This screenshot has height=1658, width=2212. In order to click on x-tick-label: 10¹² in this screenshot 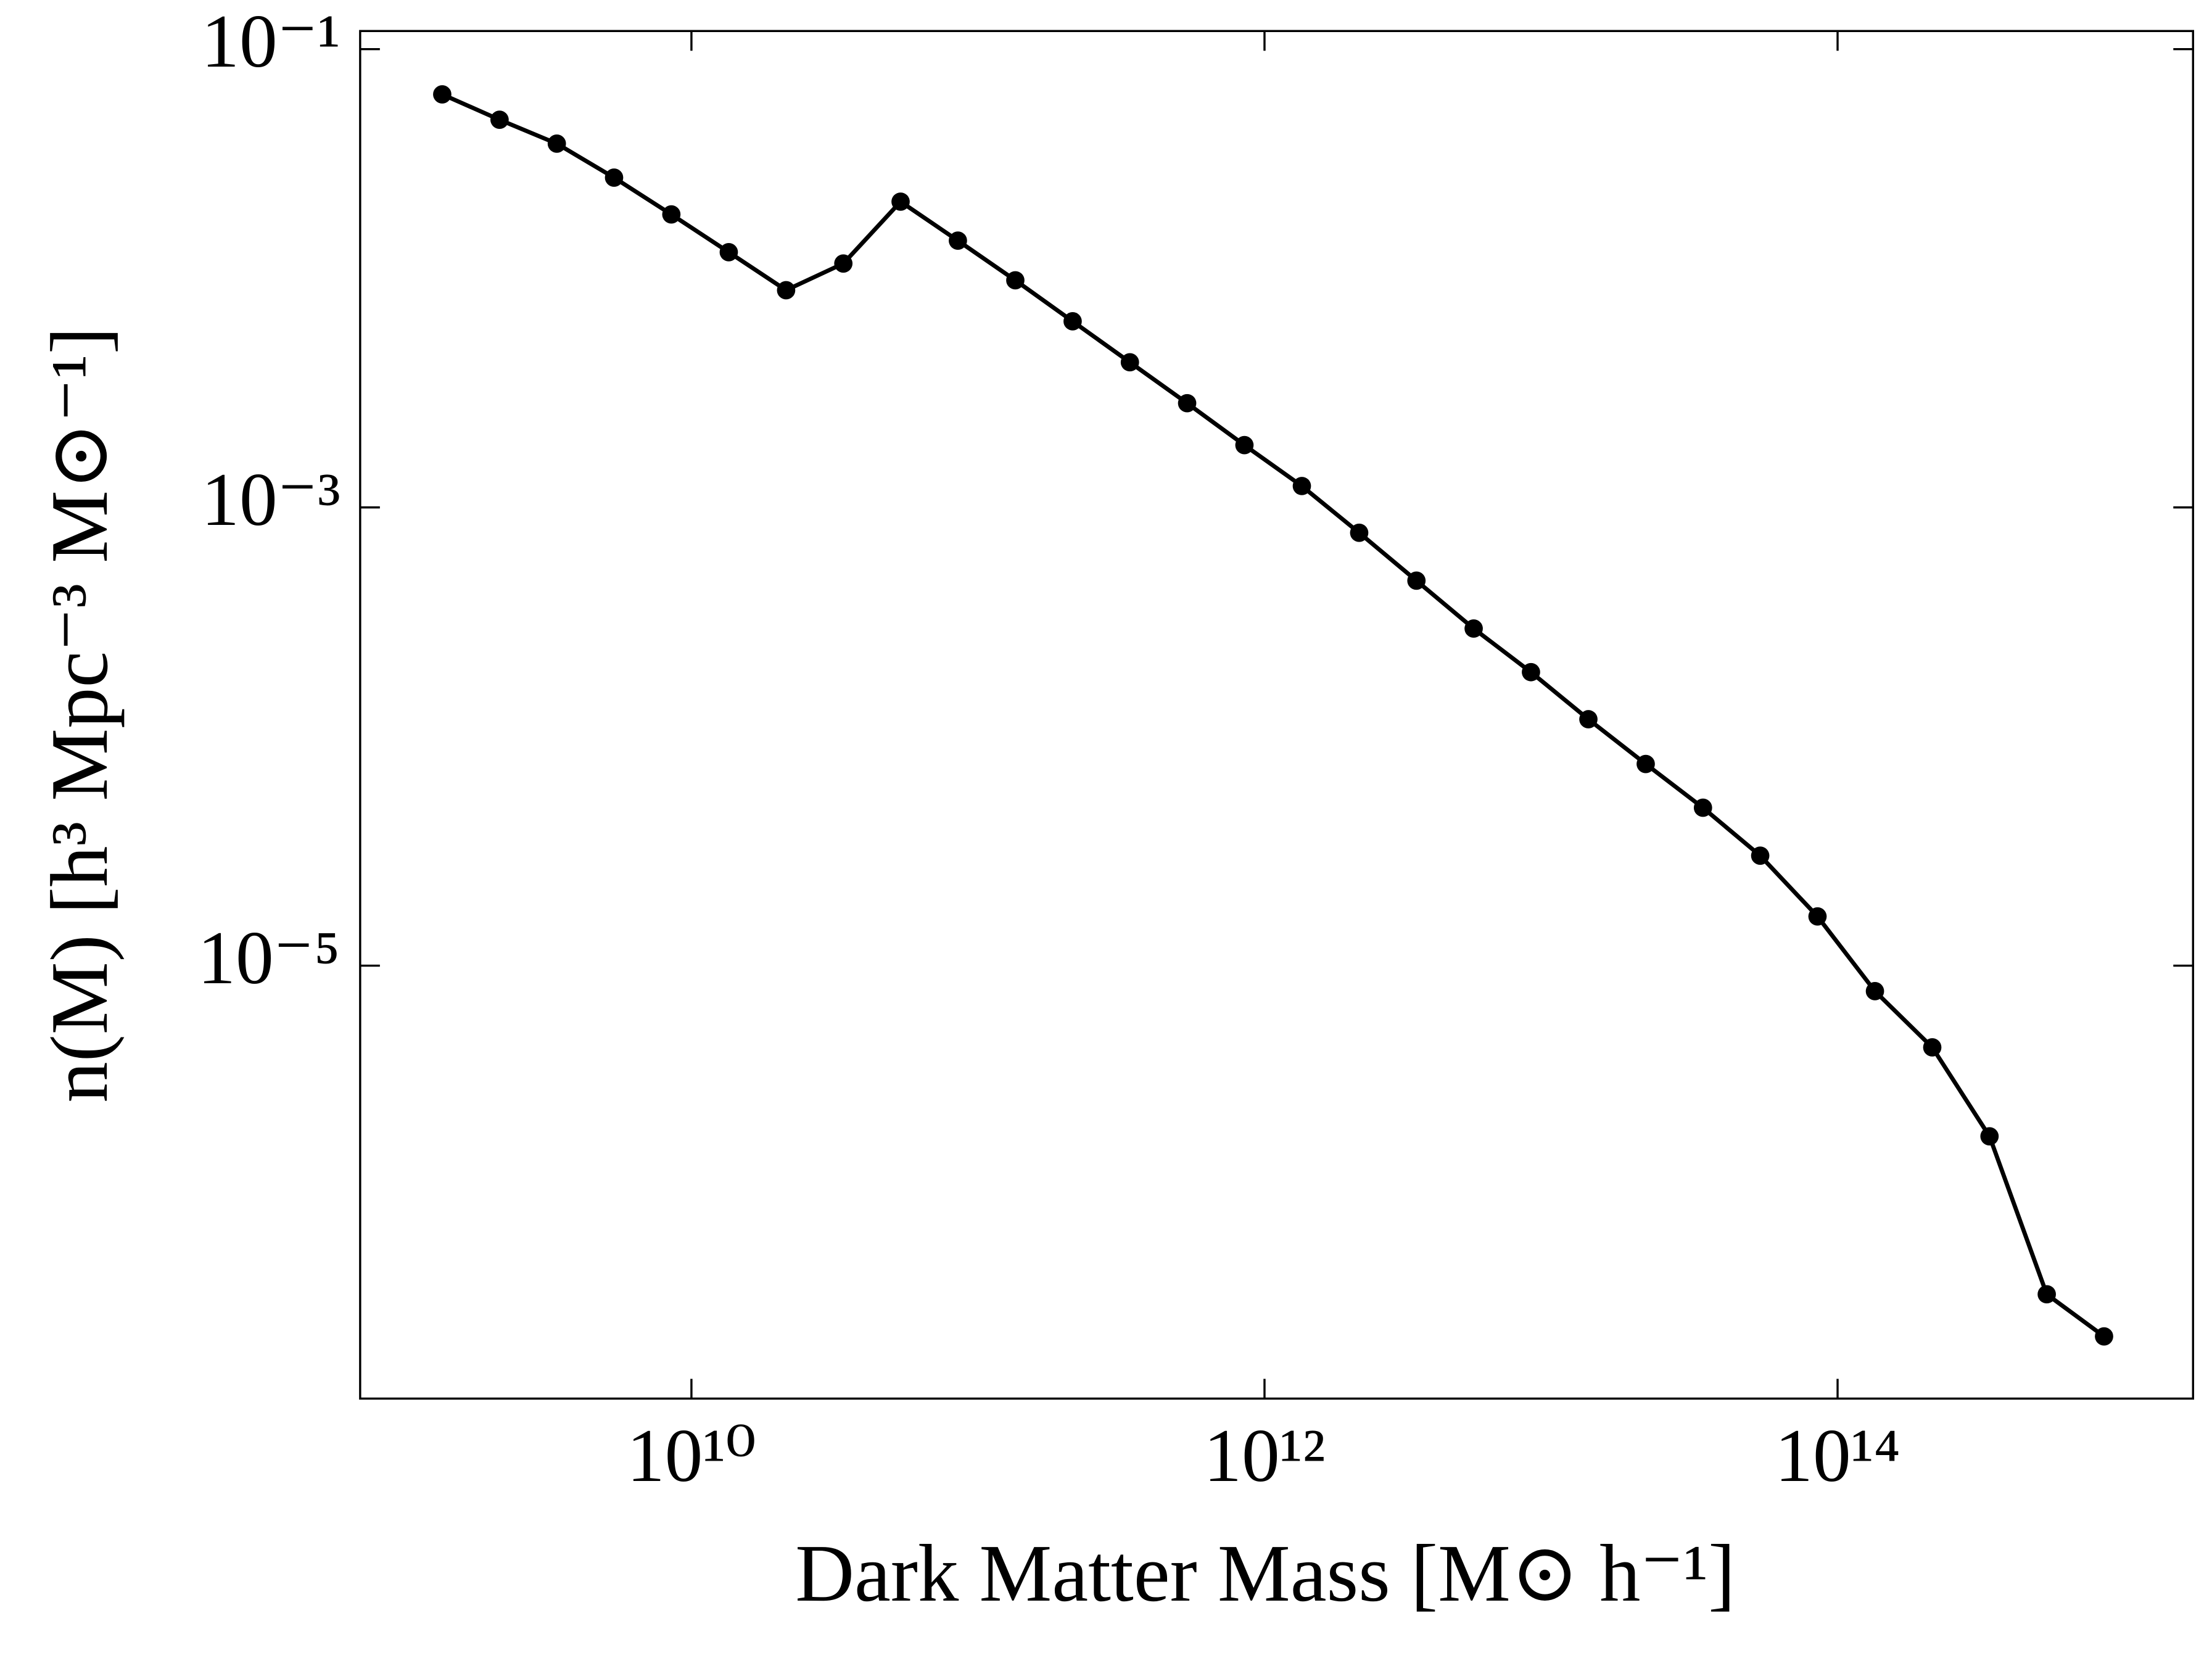, I will do `click(1264, 1455)`.